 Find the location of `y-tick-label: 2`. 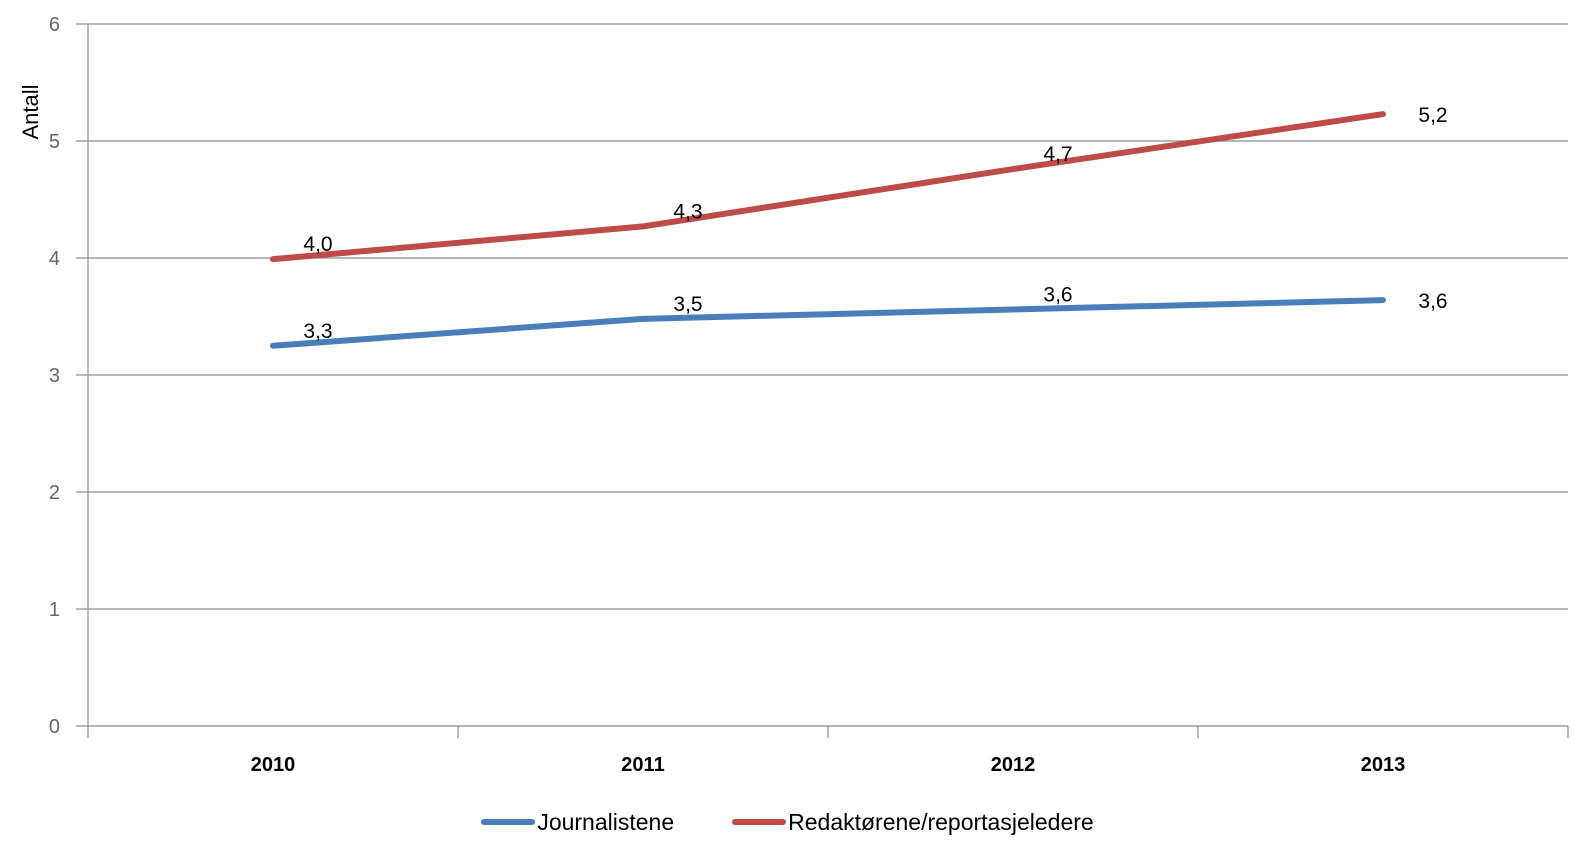

y-tick-label: 2 is located at coordinates (54, 493).